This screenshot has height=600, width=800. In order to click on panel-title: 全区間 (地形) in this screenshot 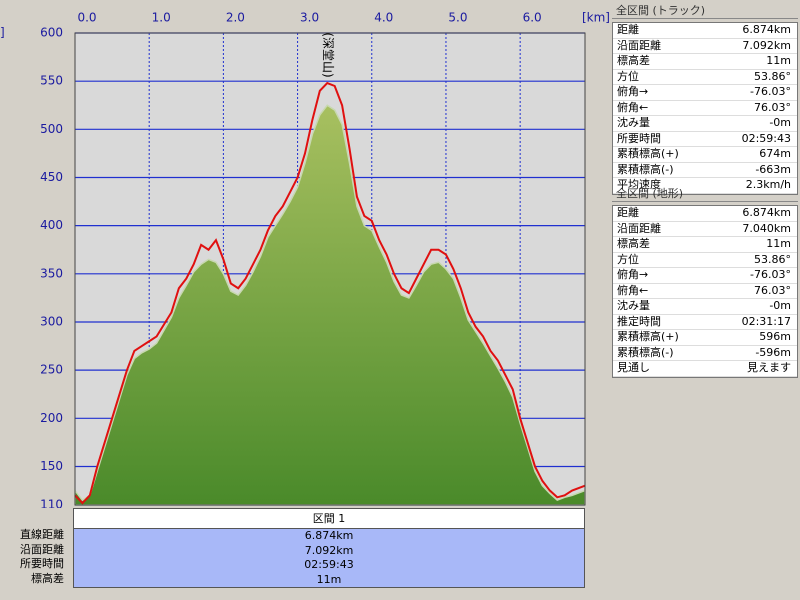, I will do `click(705, 194)`.